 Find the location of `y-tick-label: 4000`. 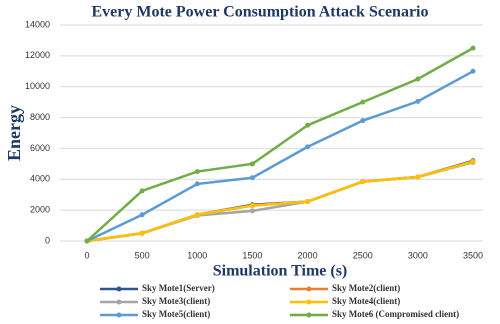

y-tick-label: 4000 is located at coordinates (40, 179).